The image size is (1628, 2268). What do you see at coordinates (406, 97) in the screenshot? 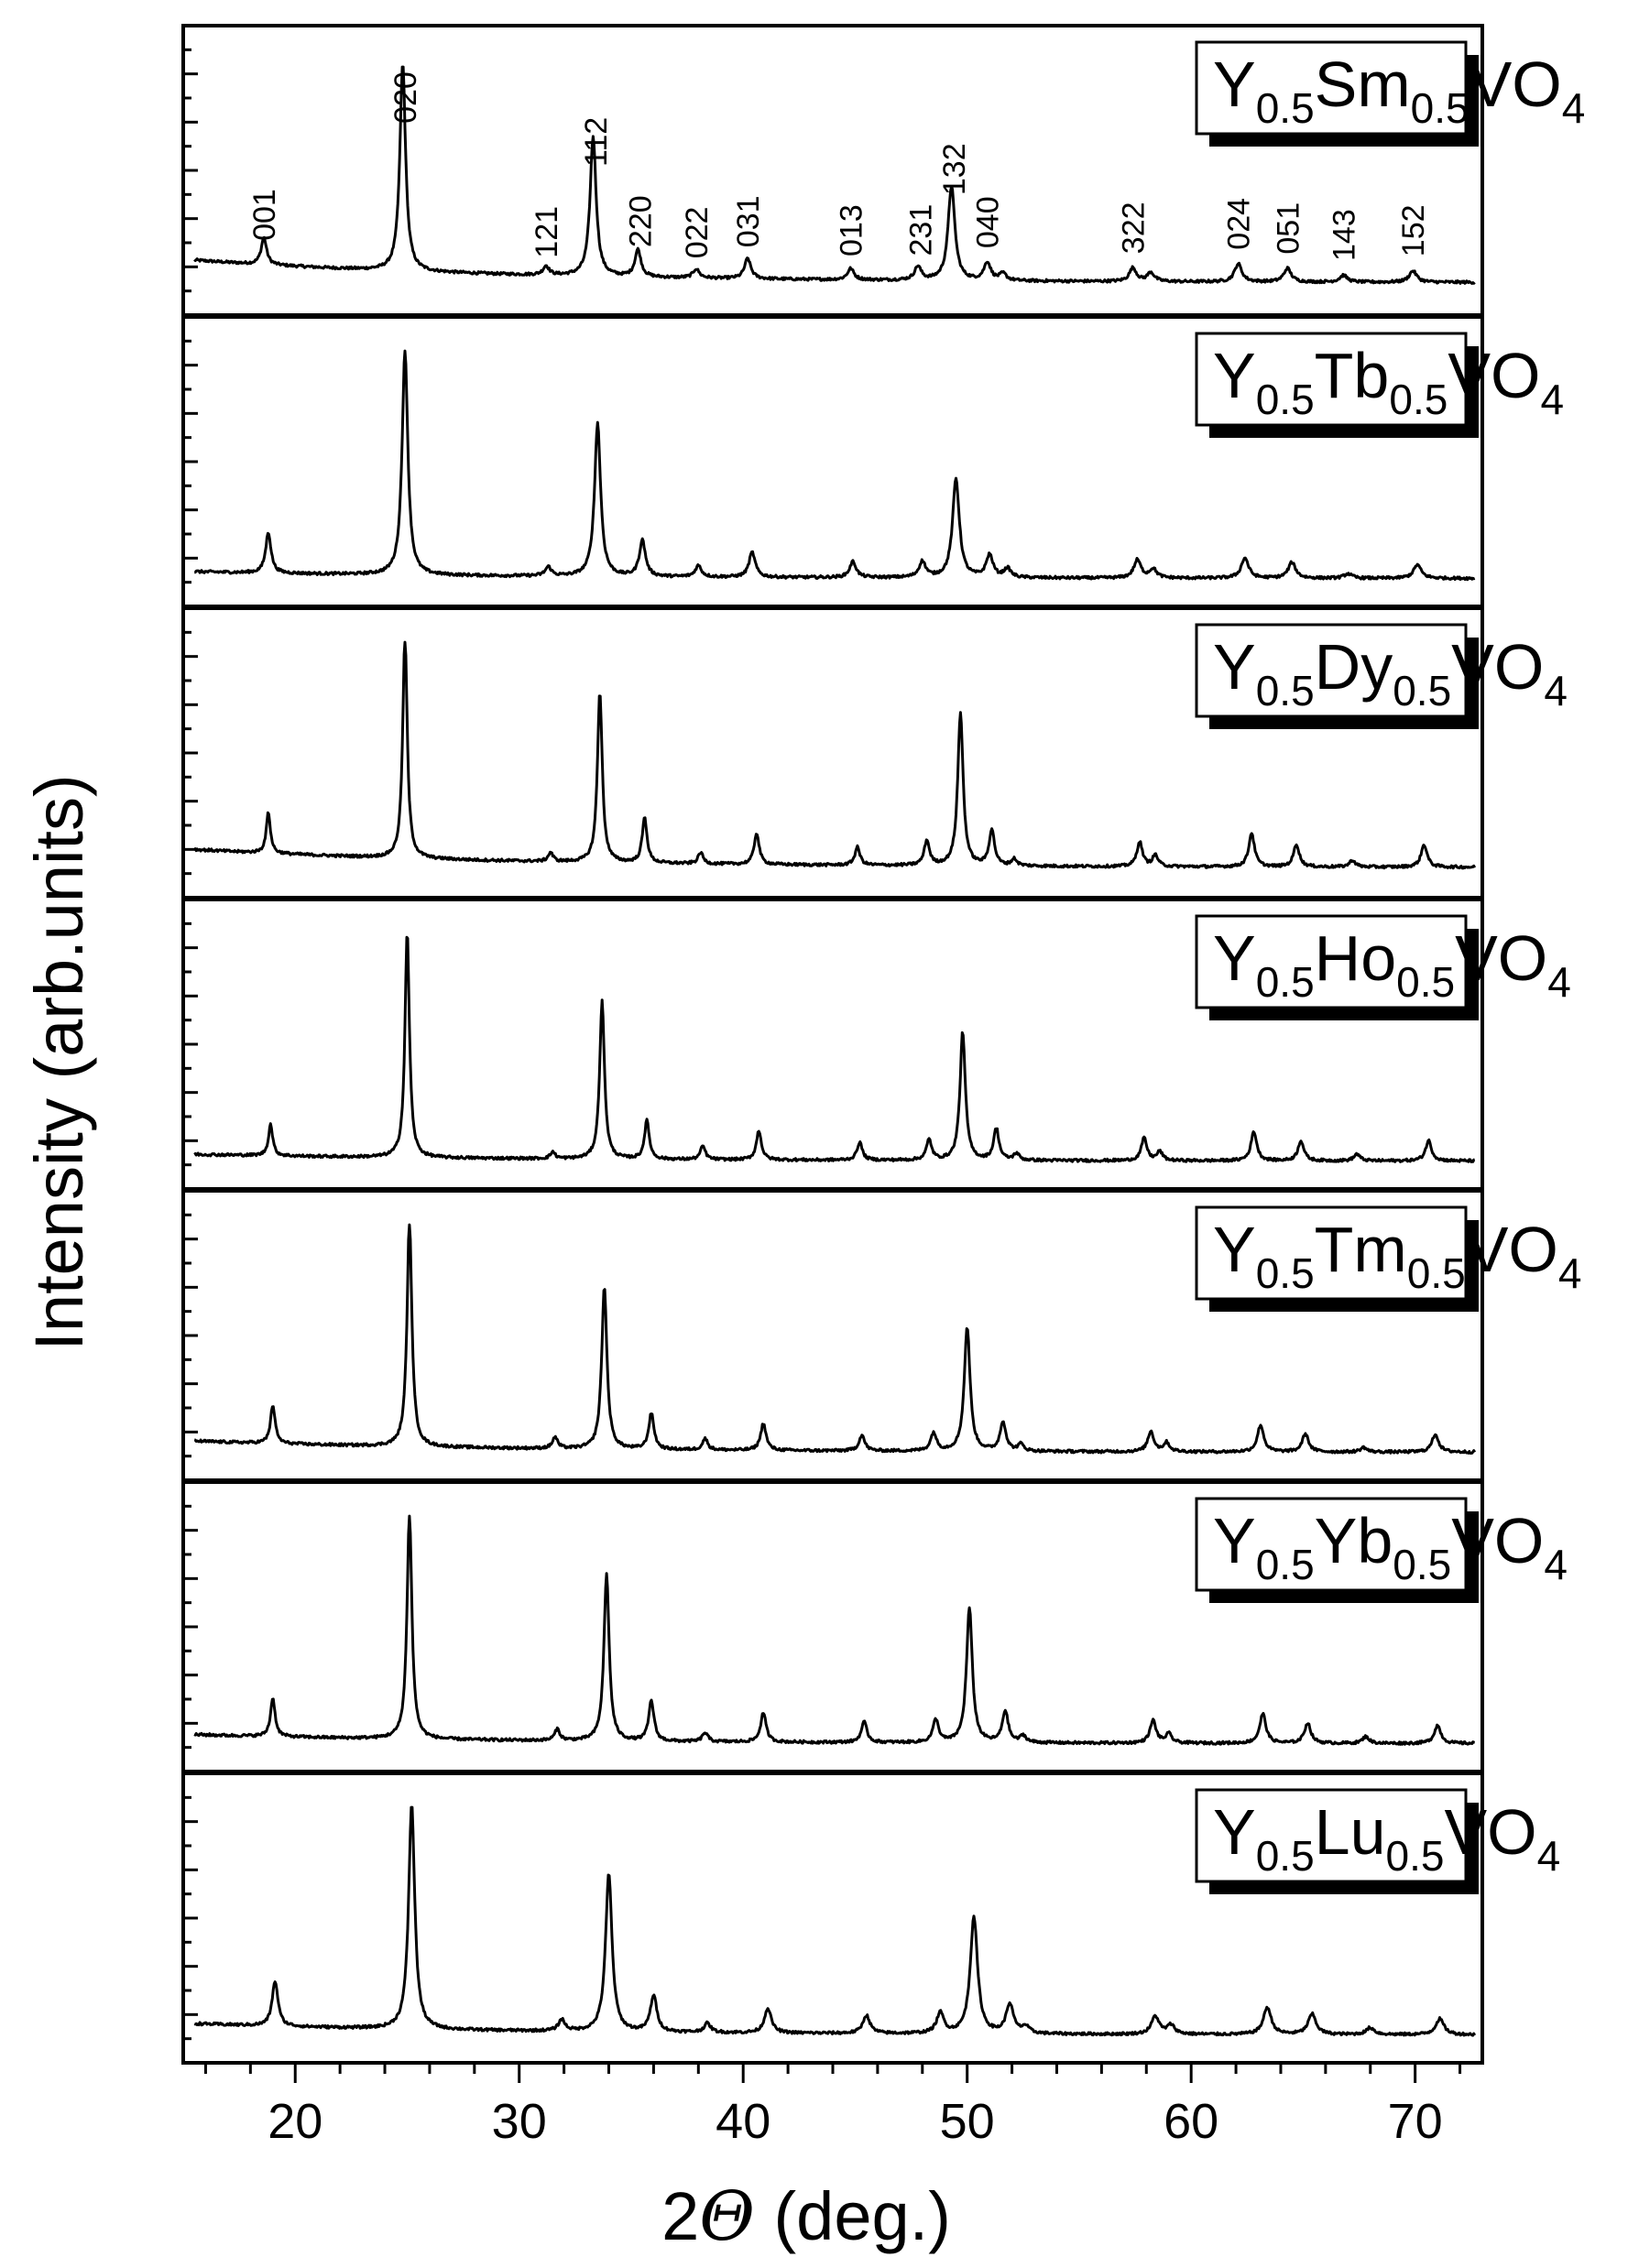
I see `miller-index-020: 020` at bounding box center [406, 97].